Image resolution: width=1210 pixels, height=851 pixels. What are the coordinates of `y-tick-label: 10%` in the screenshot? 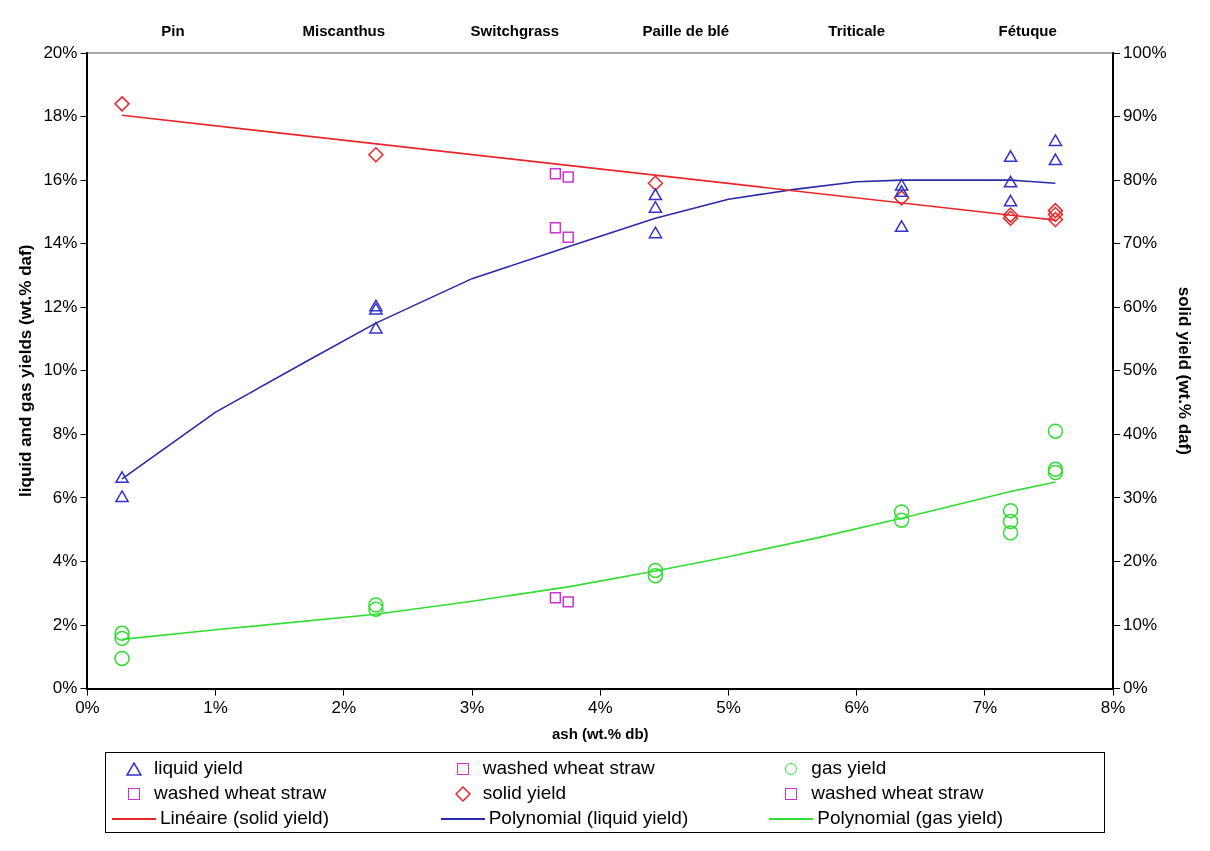 It's located at (60, 370).